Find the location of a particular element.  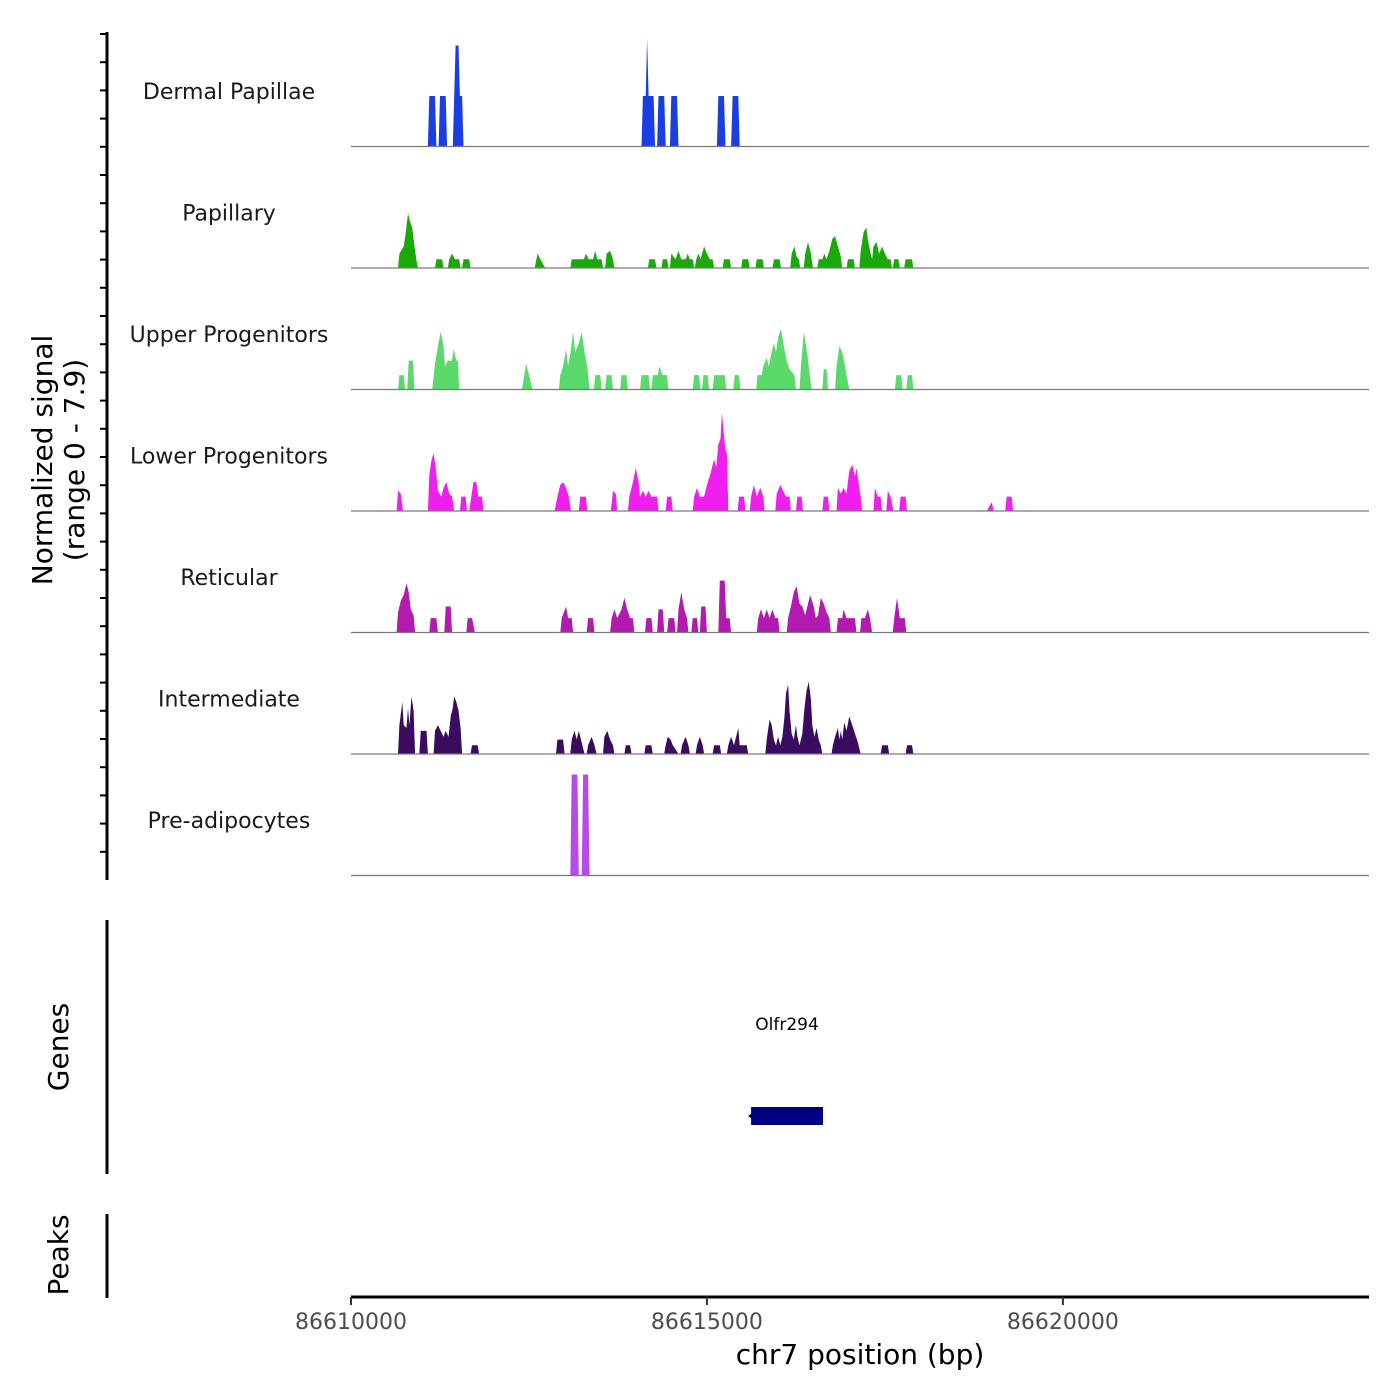

track-area-dermal-papillae is located at coordinates (583, 92).